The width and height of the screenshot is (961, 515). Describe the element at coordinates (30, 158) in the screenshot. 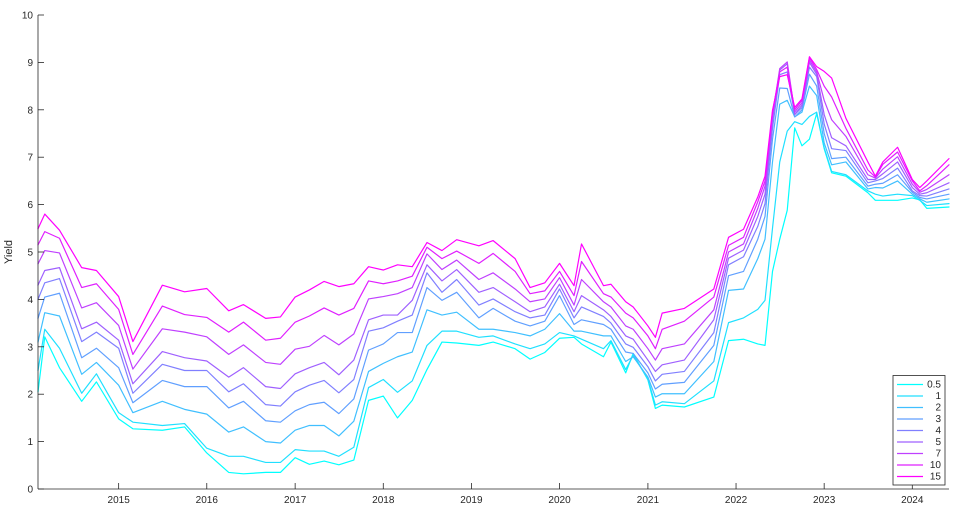

I see `y-tick-label: 7` at that location.